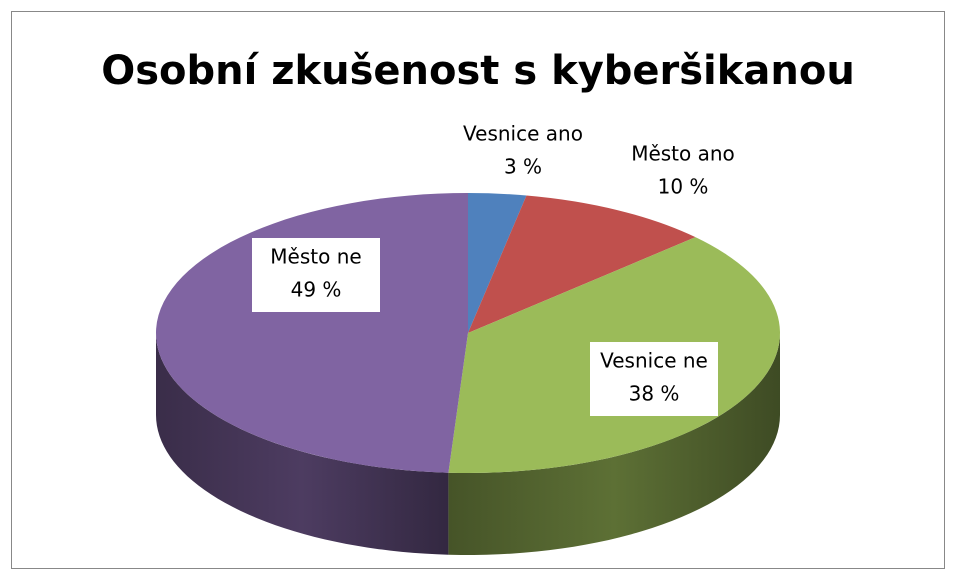 Image resolution: width=956 pixels, height=580 pixels. I want to click on data-label-category: Vesnice ano, so click(523, 134).